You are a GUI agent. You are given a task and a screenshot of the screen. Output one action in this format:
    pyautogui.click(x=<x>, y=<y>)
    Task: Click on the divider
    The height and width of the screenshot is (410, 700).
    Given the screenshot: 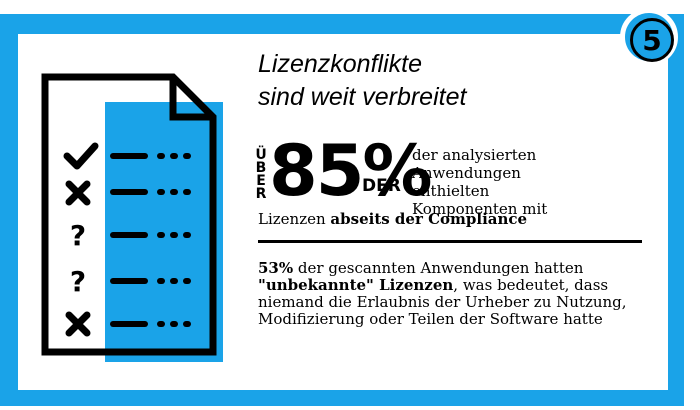 What is the action you would take?
    pyautogui.click(x=450, y=241)
    